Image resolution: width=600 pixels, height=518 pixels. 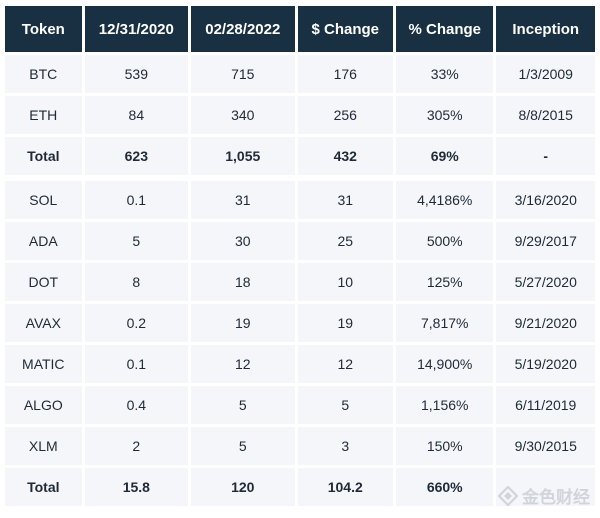 I want to click on header-dollar-change: $ Change, so click(x=345, y=29).